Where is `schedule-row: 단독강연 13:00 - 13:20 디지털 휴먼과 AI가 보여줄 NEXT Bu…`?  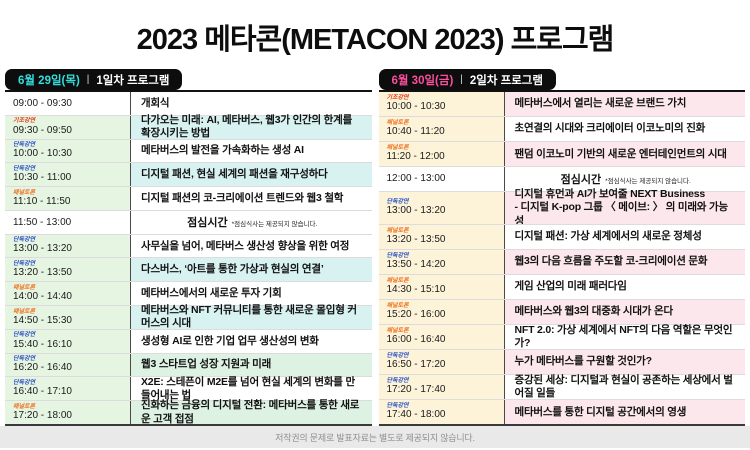
schedule-row: 단독강연 13:00 - 13:20 디지털 휴먼과 AI가 보여줄 NEXT Bu… is located at coordinates (561, 207).